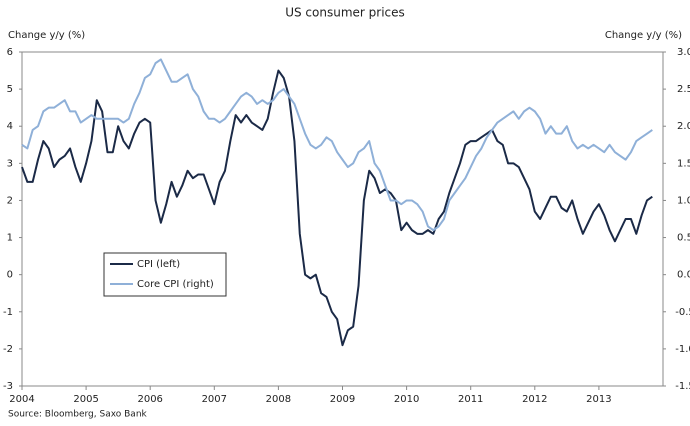 The image size is (690, 426). What do you see at coordinates (10, 126) in the screenshot?
I see `y-tick-label: 4` at bounding box center [10, 126].